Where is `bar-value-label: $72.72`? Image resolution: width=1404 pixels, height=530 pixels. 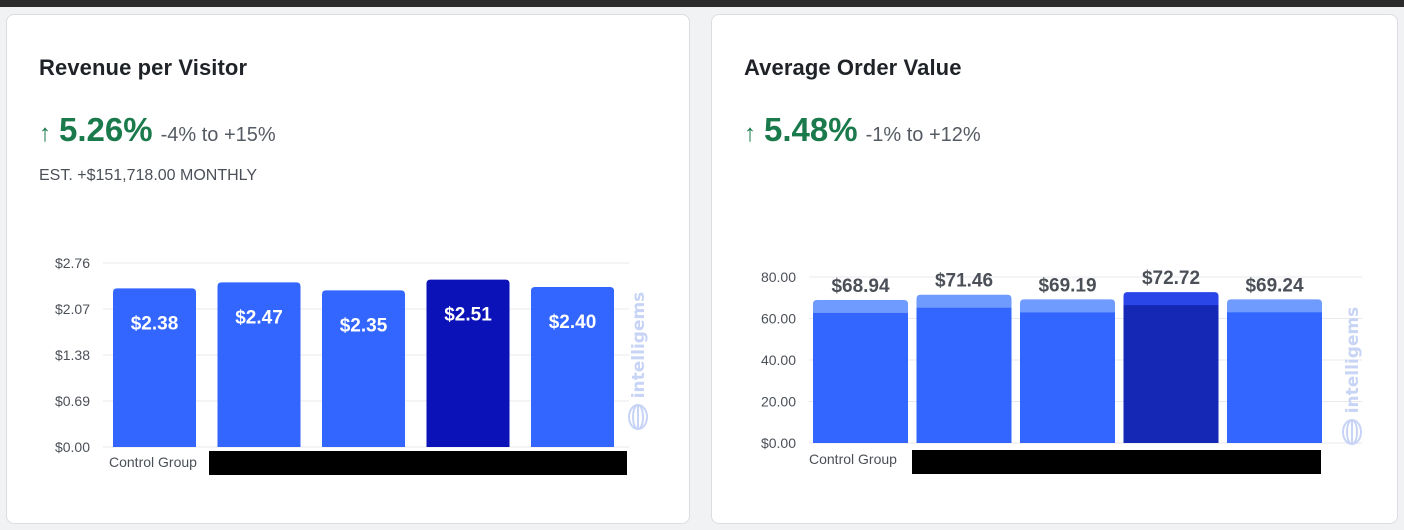 bar-value-label: $72.72 is located at coordinates (1171, 278).